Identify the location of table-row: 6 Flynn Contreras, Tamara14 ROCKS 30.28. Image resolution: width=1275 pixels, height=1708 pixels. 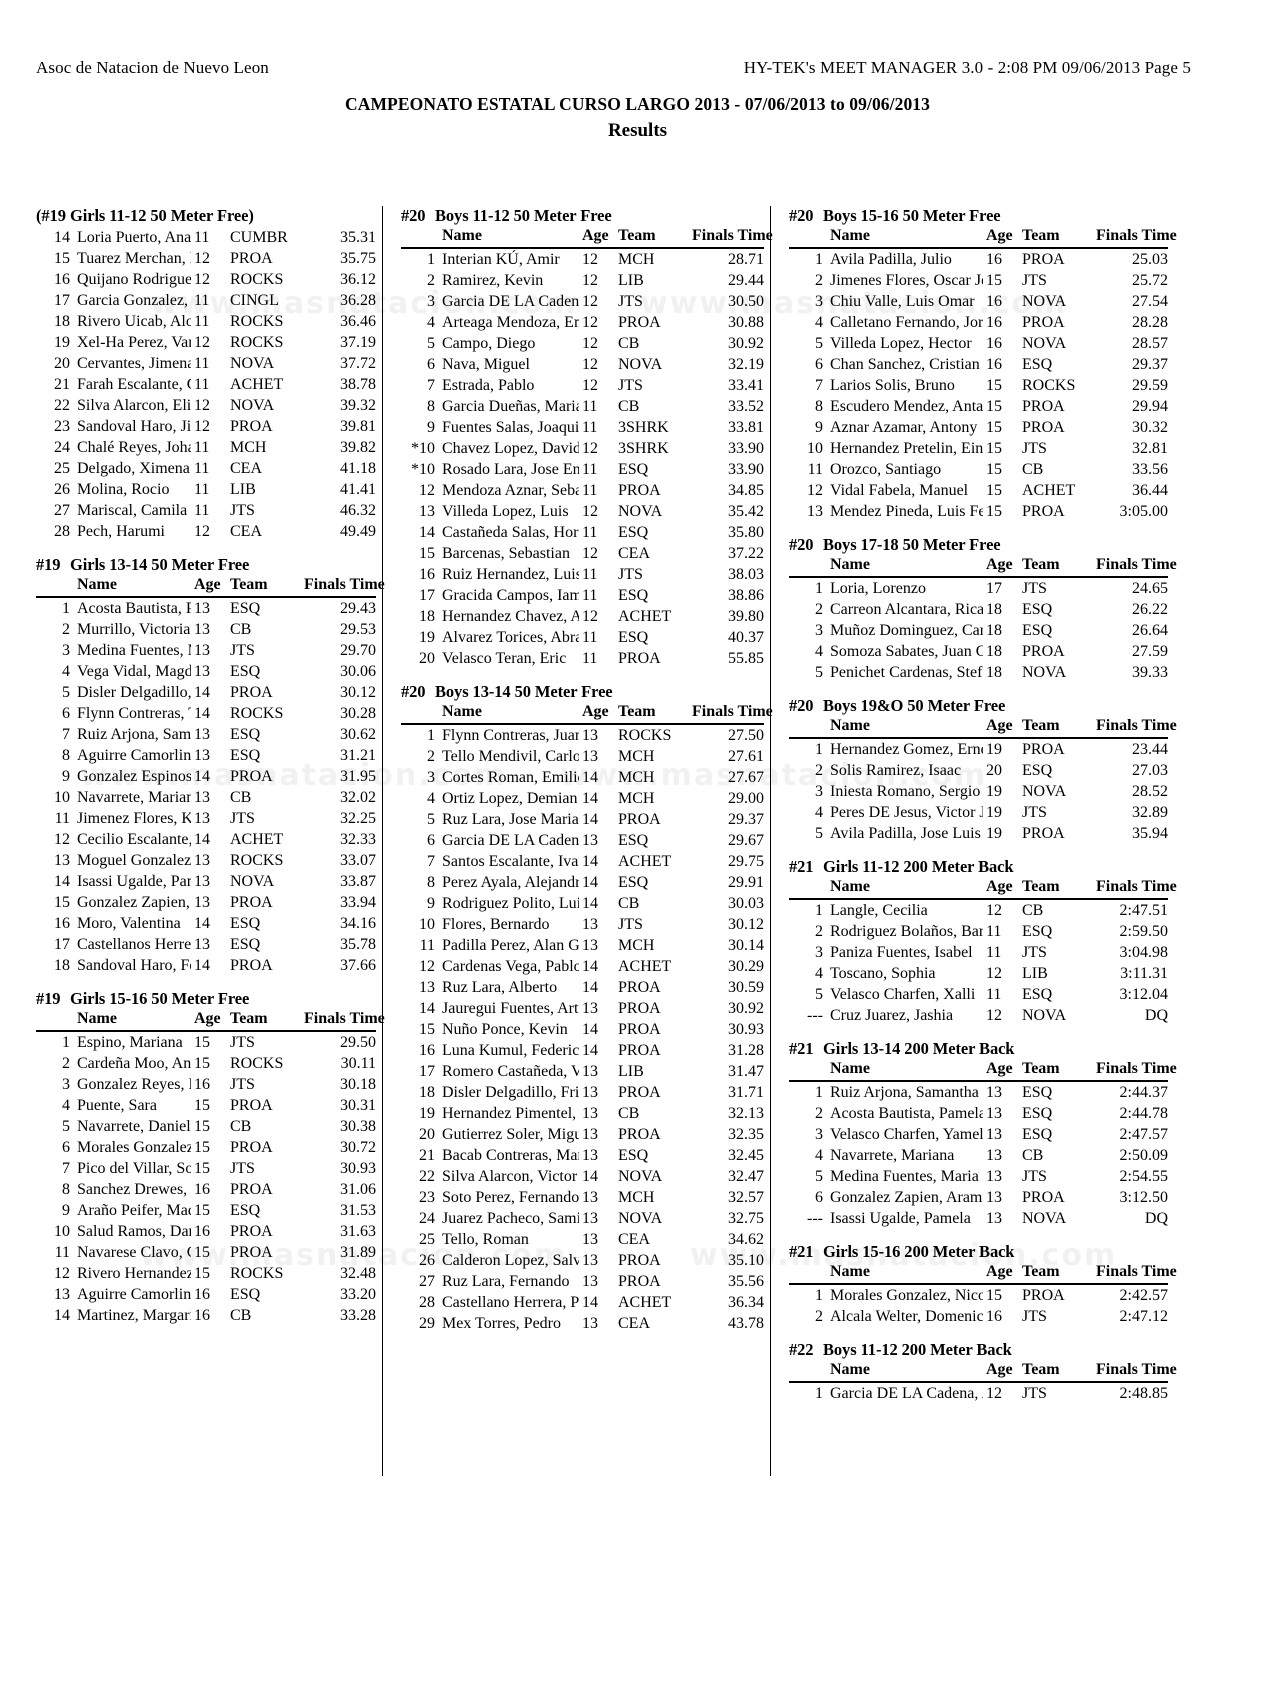
(206, 713).